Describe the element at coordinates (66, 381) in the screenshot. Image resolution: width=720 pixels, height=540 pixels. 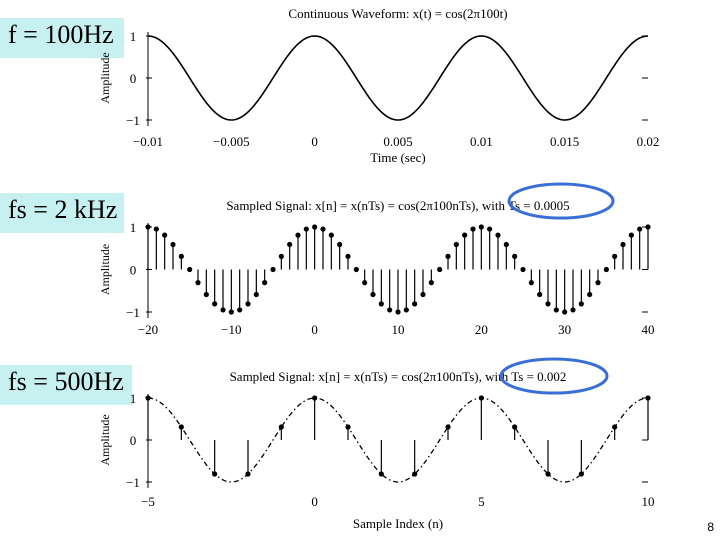
I see `sampling-rate-label-text: fs = 500Hz` at that location.